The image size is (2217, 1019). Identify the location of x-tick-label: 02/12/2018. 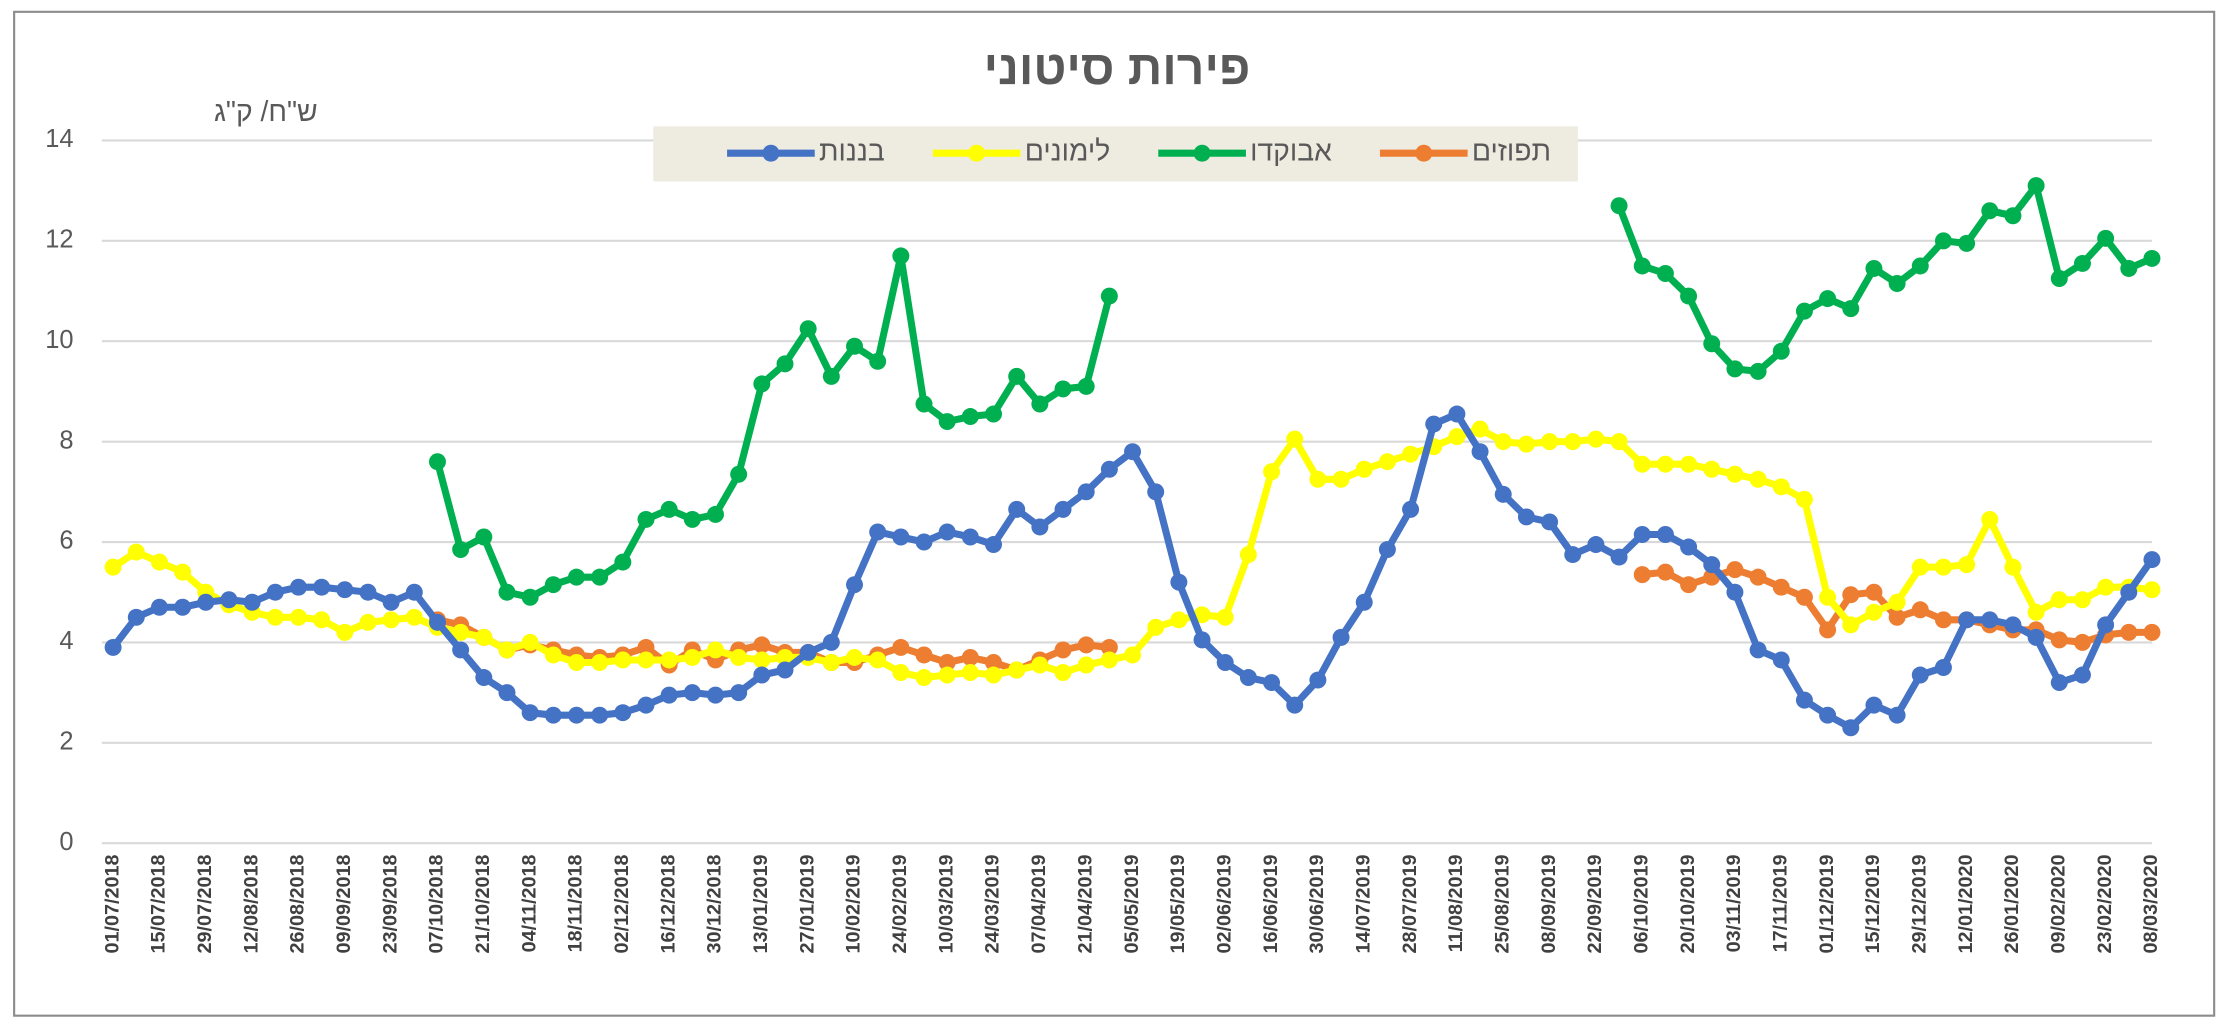
(622, 903).